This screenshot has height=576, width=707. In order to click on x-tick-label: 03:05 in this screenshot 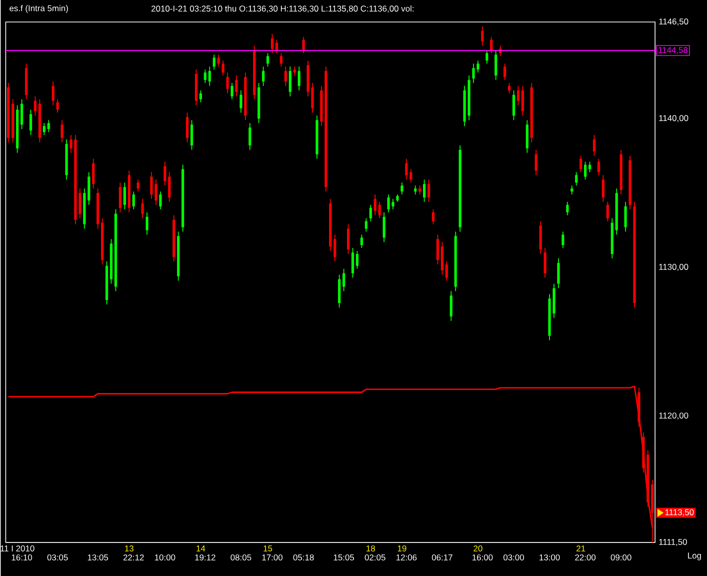, I will do `click(57, 557)`.